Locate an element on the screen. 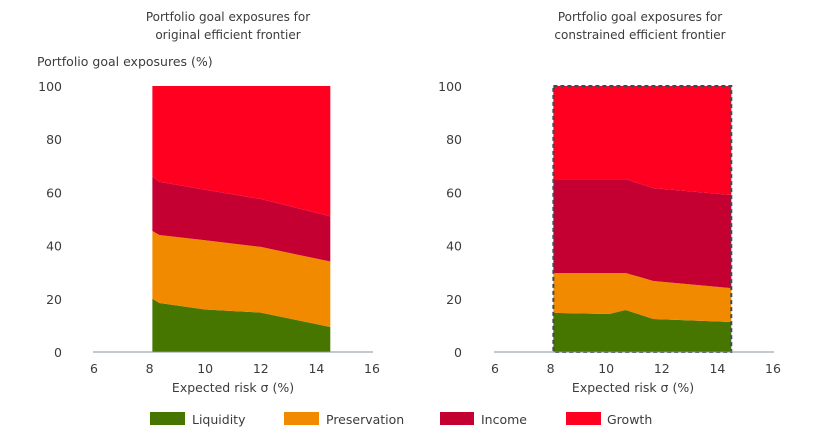 The width and height of the screenshot is (820, 444). legend-label-preservation: Preservation is located at coordinates (365, 419).